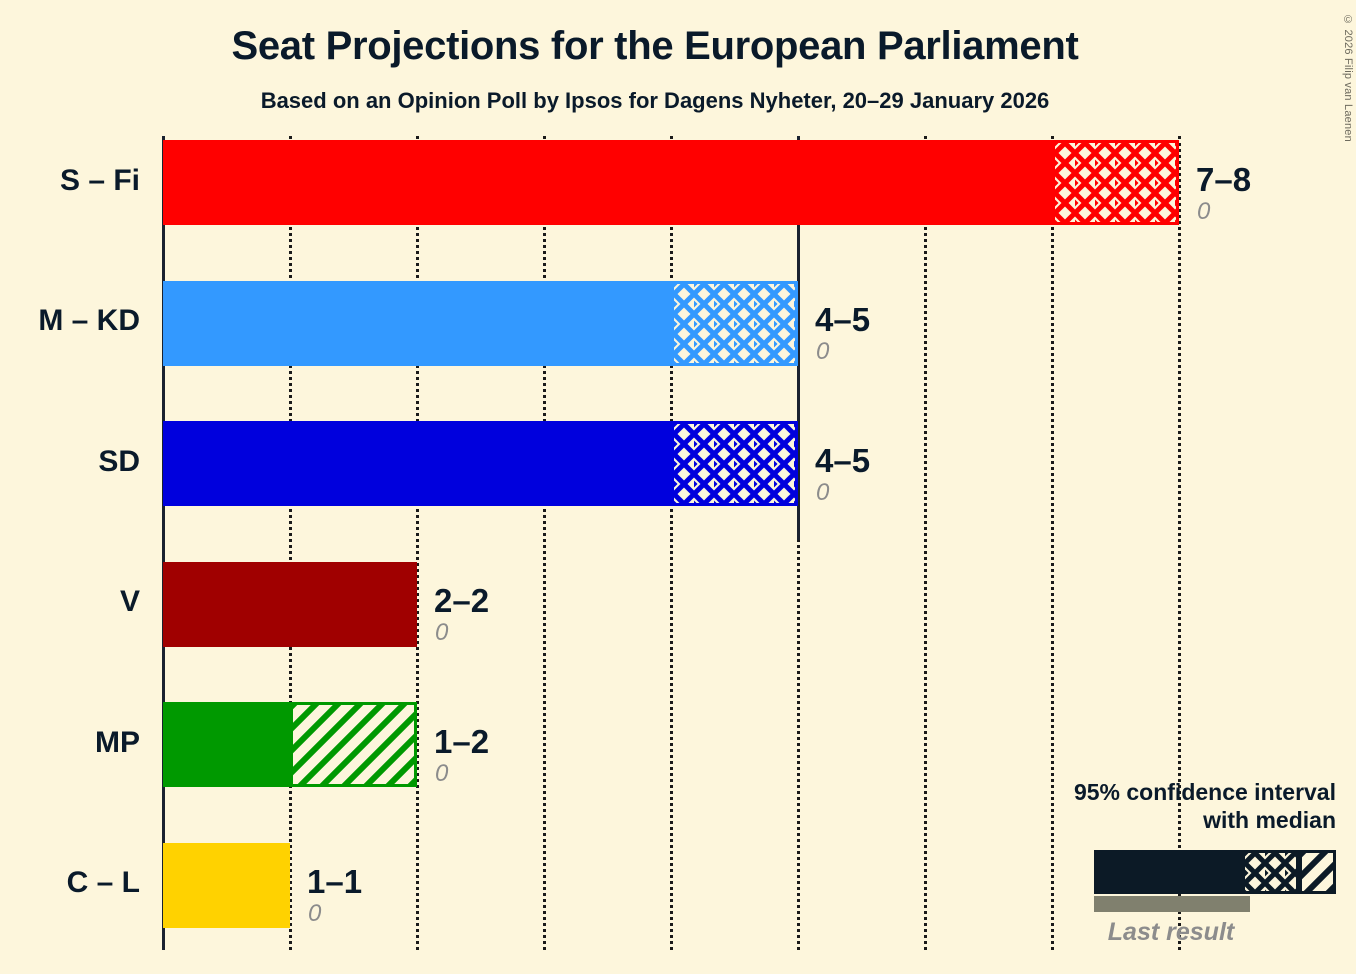 This screenshot has width=1356, height=974. I want to click on axis-line-zero, so click(163, 543).